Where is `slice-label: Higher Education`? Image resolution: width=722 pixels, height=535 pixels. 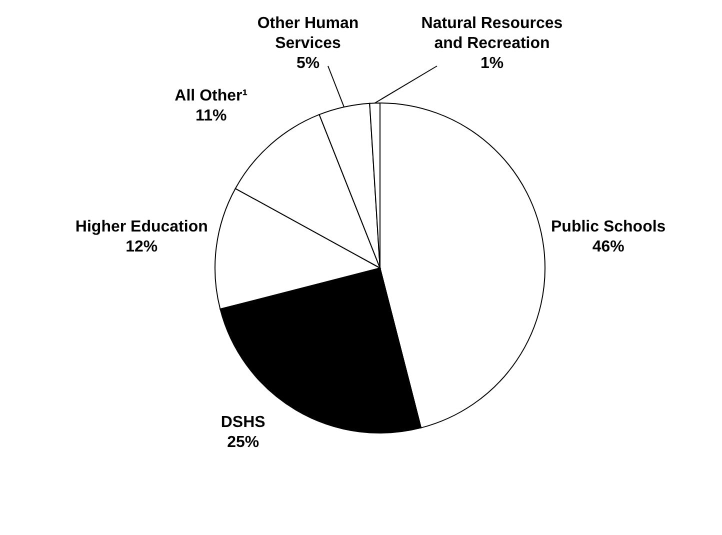
slice-label: Higher Education is located at coordinates (141, 227).